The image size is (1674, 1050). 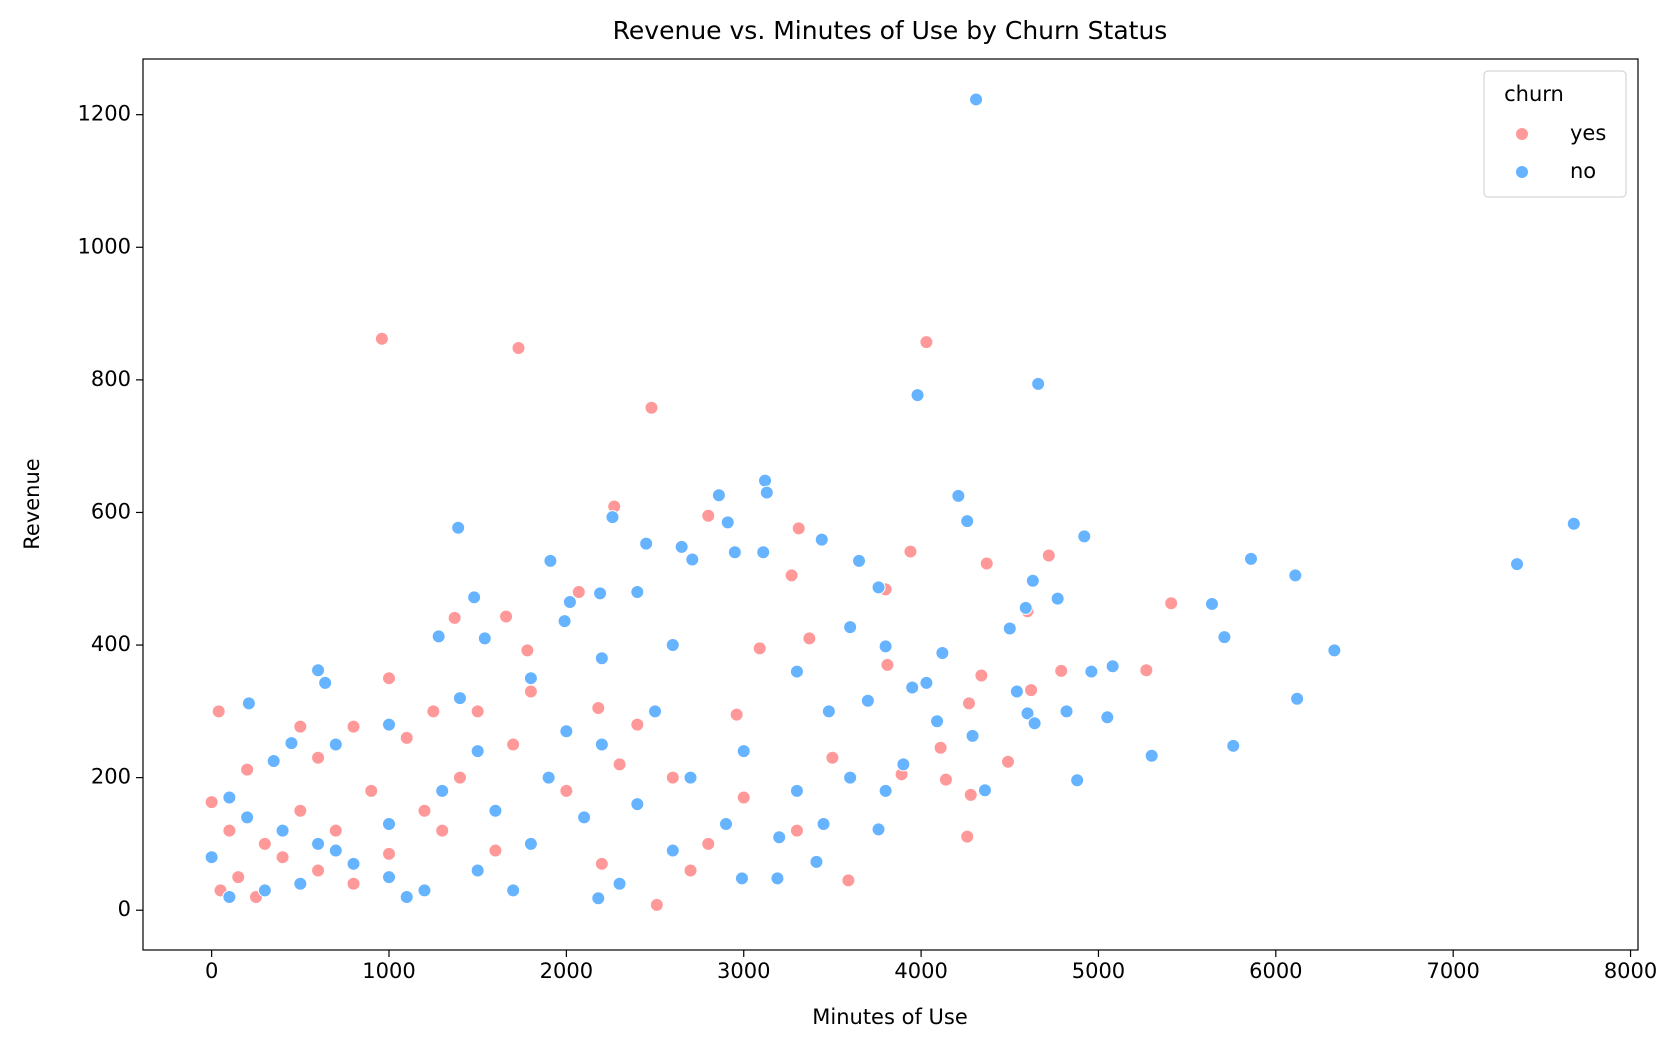 I want to click on legend-marker, so click(x=1522, y=172).